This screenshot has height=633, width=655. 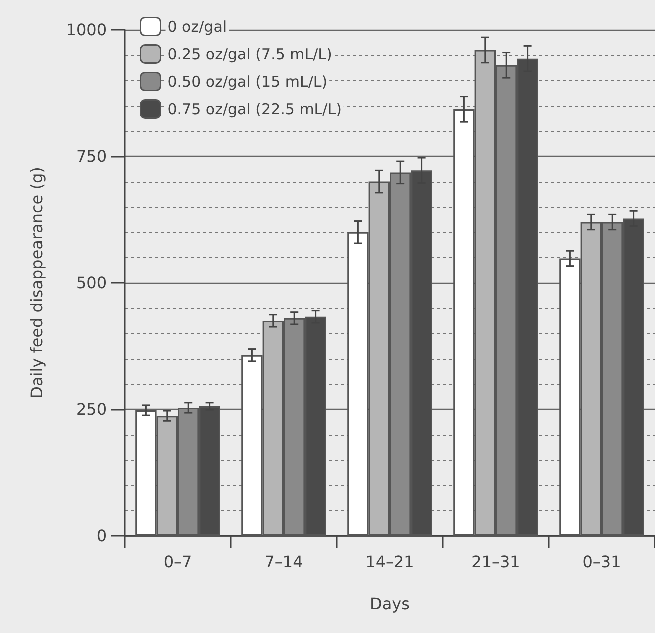 I want to click on legend-label: 0.50 oz/gal (15 mL/L), so click(x=248, y=81).